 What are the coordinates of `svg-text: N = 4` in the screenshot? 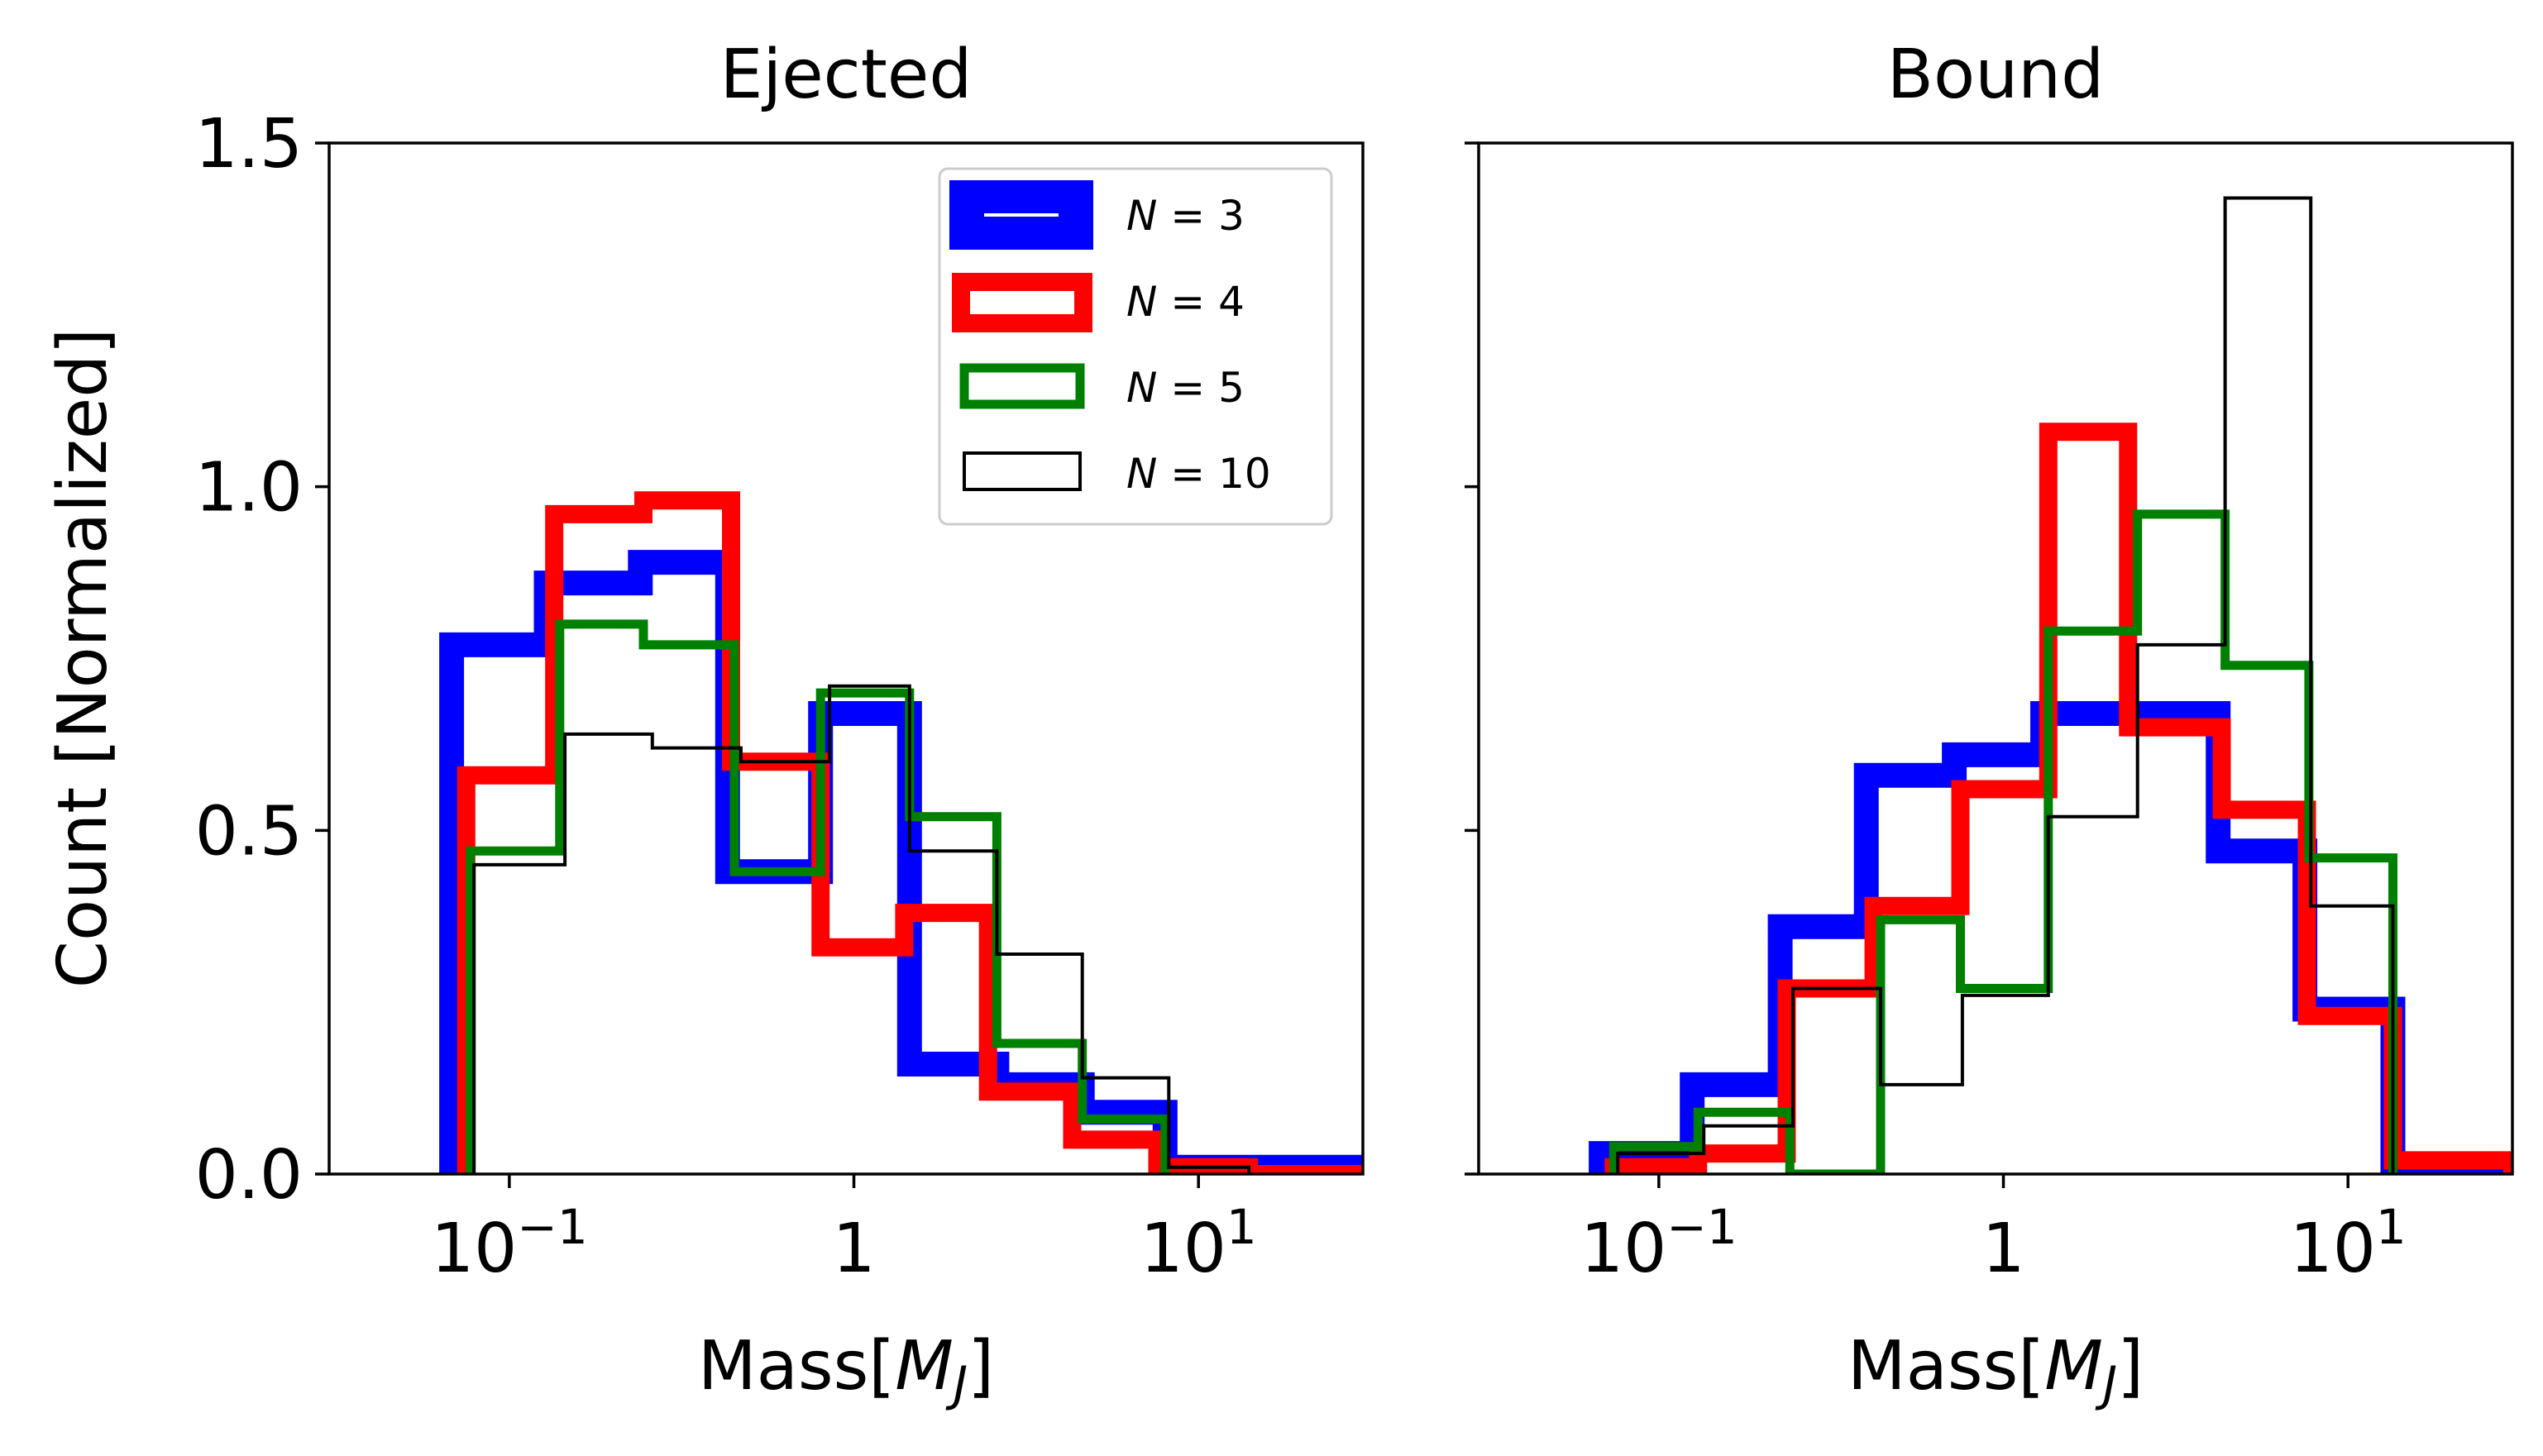 It's located at (1185, 302).